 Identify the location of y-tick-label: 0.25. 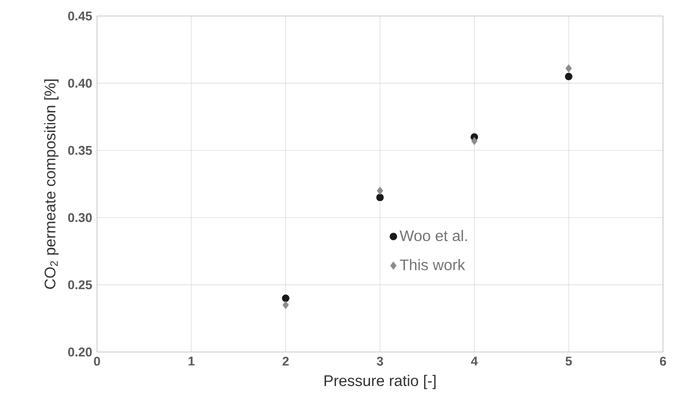
(80, 285).